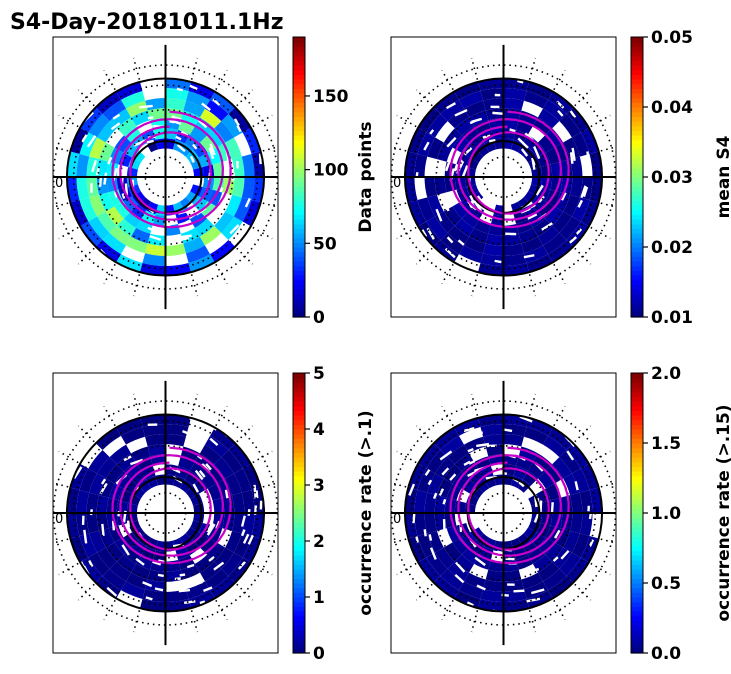  I want to click on oval-inner-boundary, so click(170, 509).